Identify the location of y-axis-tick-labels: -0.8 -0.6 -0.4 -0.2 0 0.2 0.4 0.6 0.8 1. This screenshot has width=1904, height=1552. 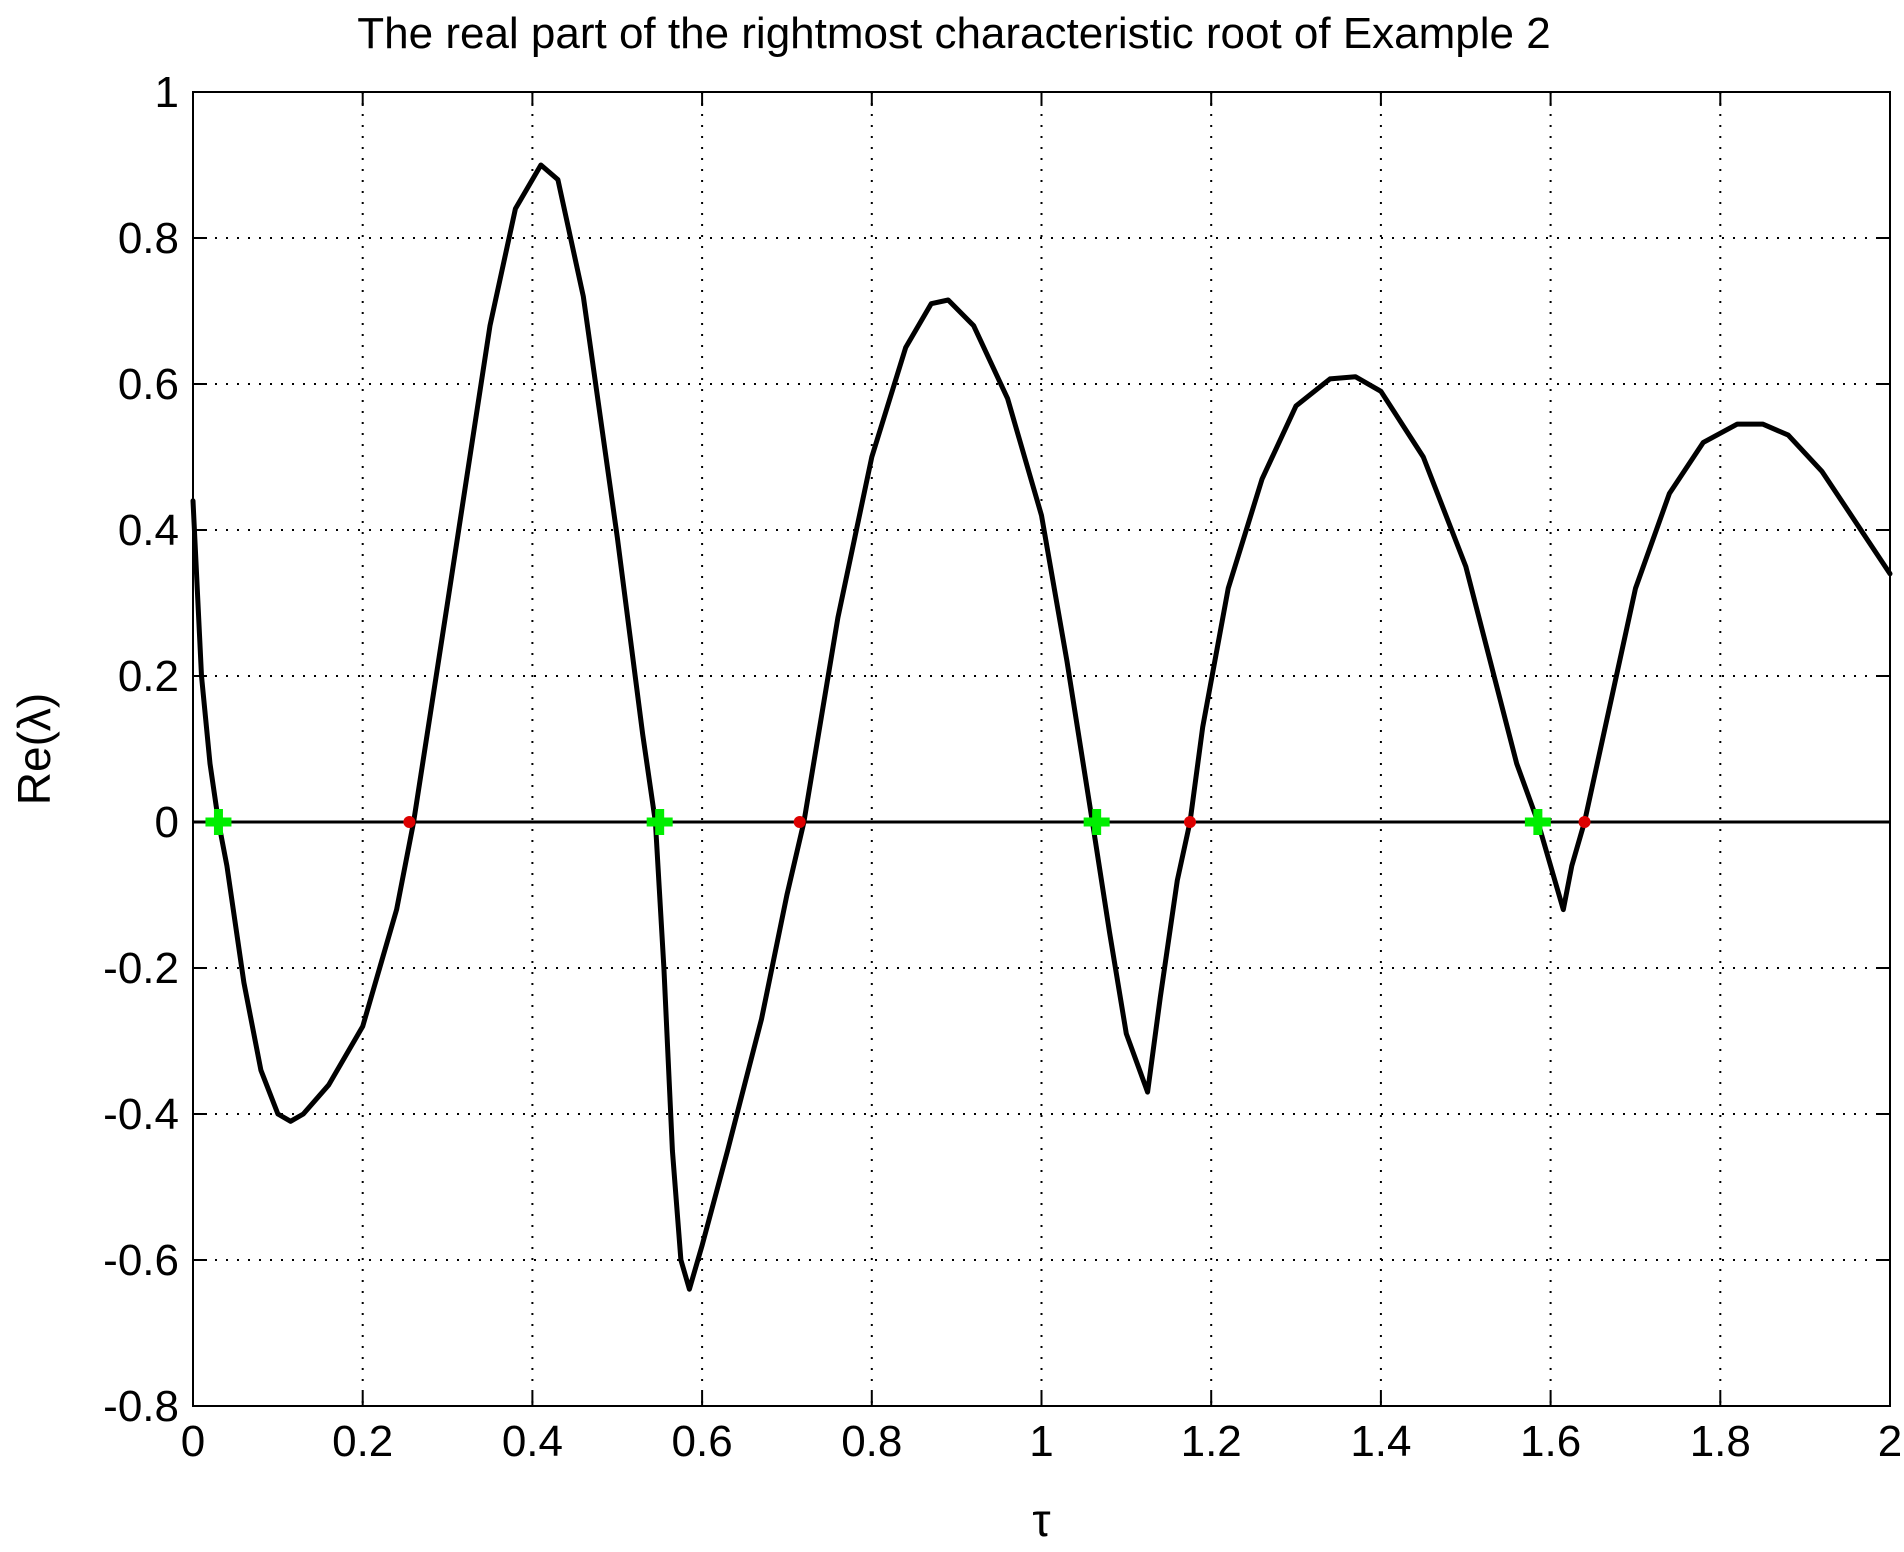
(141, 749).